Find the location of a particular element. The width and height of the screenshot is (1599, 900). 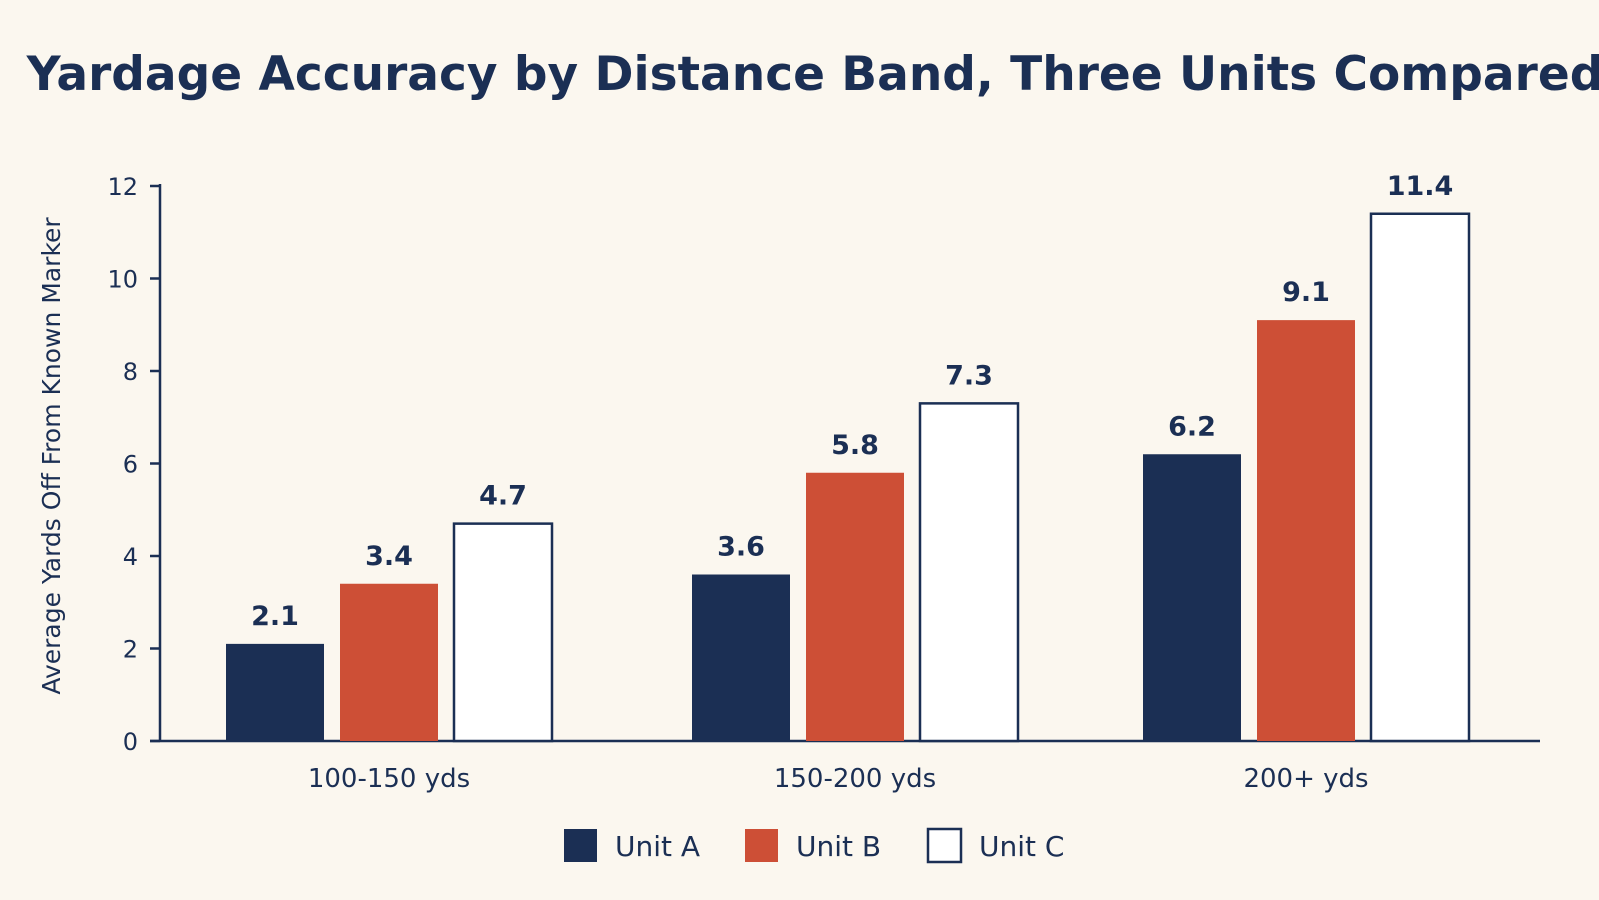

y-tick-label: 12 is located at coordinates (122, 187).